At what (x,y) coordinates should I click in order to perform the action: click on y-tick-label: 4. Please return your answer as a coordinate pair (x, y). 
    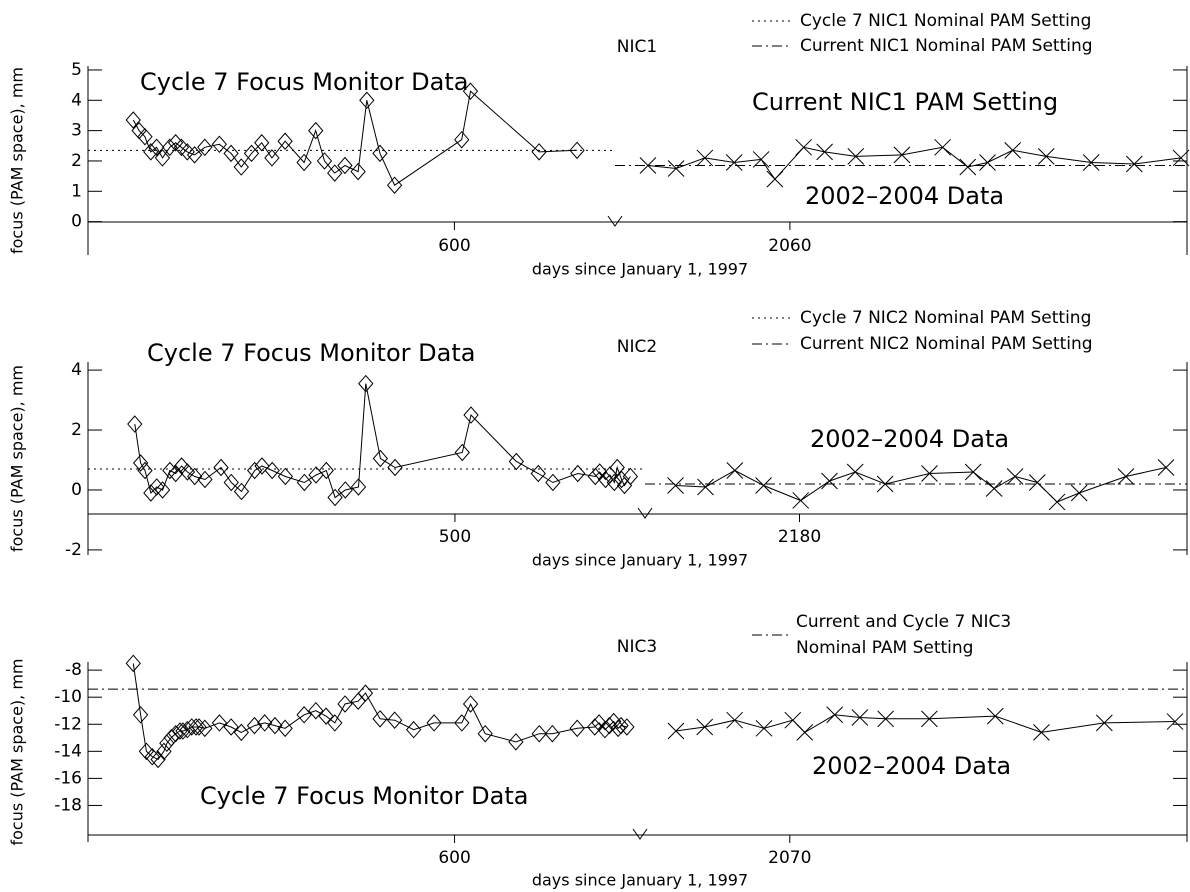
    Looking at the image, I should click on (76, 100).